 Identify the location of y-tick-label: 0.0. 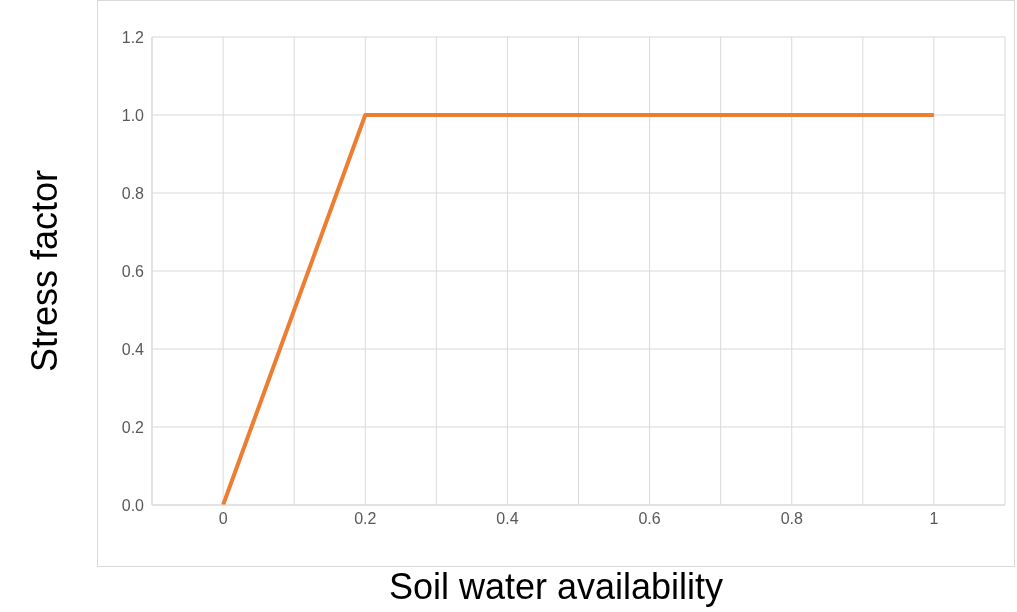
(133, 505).